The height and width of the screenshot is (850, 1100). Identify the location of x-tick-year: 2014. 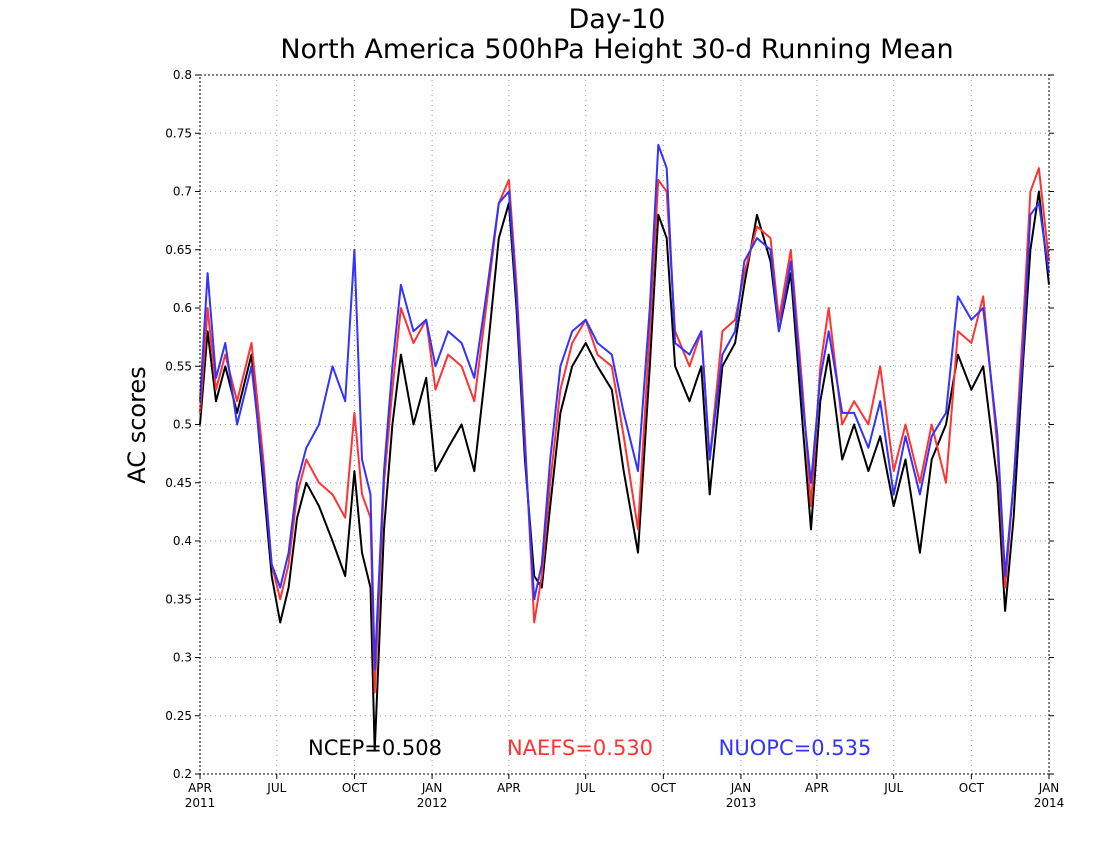
(1049, 803).